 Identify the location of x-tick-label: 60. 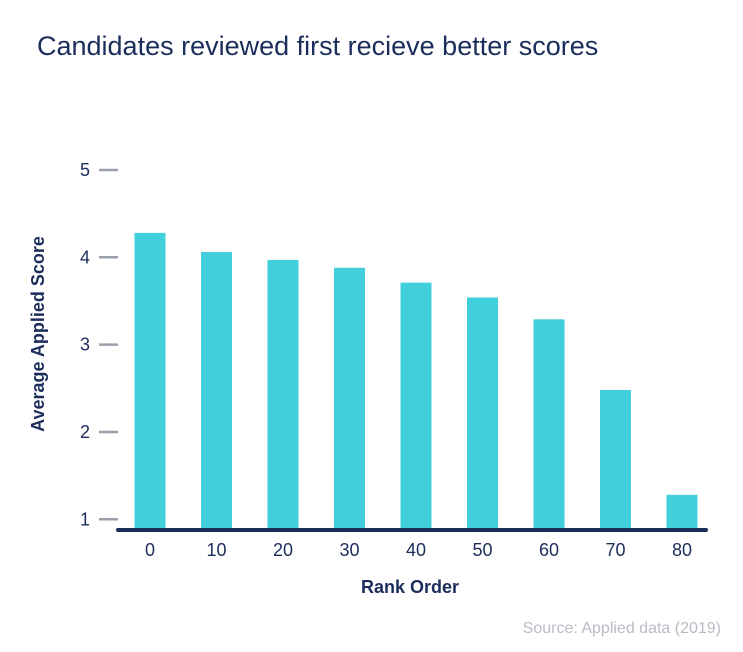
(549, 550).